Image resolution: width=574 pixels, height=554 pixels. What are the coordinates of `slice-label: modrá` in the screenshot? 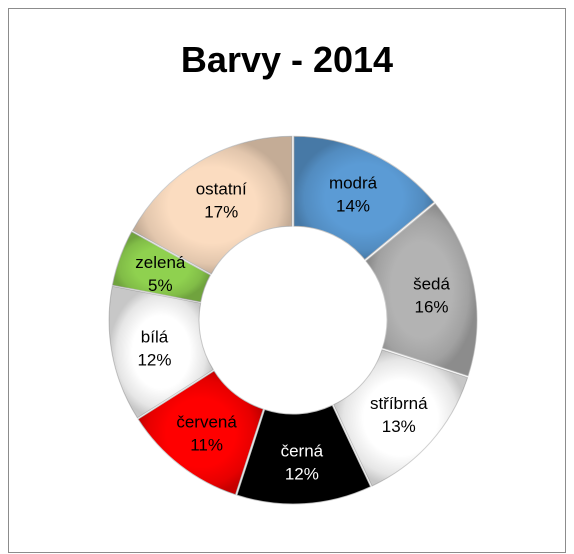 It's located at (353, 182).